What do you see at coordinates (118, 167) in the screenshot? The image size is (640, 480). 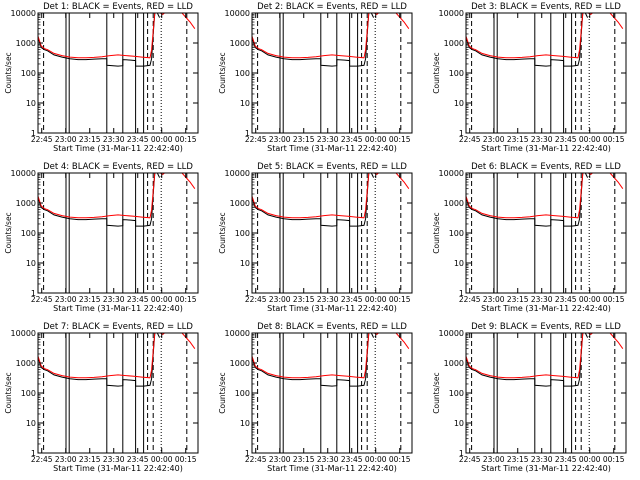 I see `panel-title: Det 4: BLACK = Events, RED = LLD` at bounding box center [118, 167].